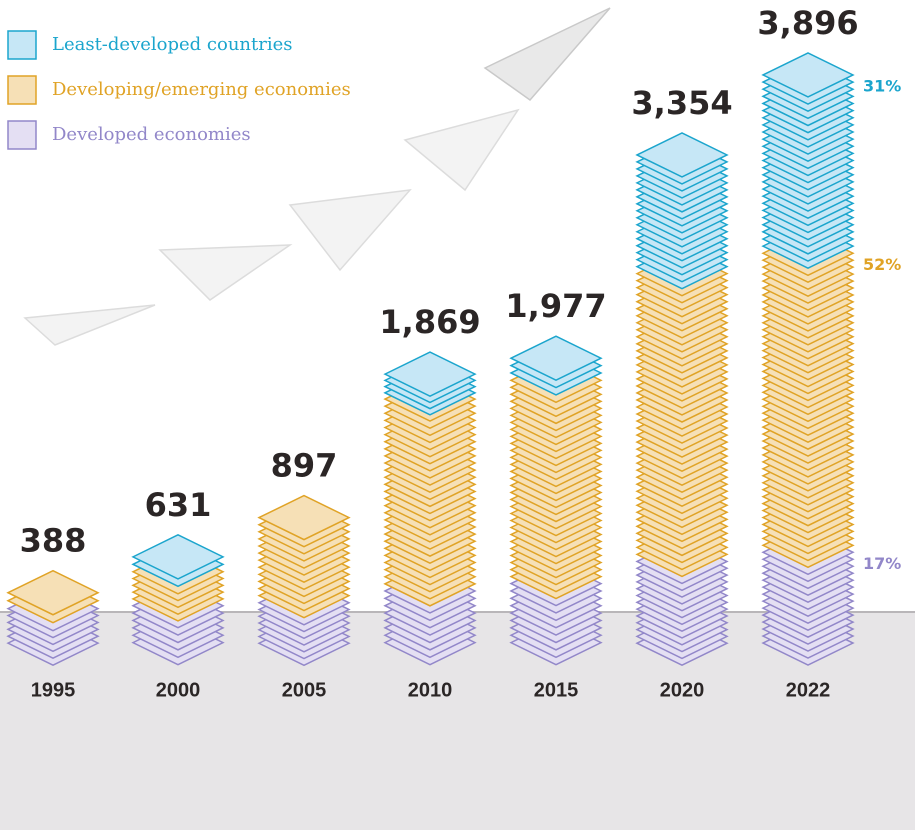 Image resolution: width=915 pixels, height=830 pixels. What do you see at coordinates (555, 306) in the screenshot?
I see `total-label: 1,977` at bounding box center [555, 306].